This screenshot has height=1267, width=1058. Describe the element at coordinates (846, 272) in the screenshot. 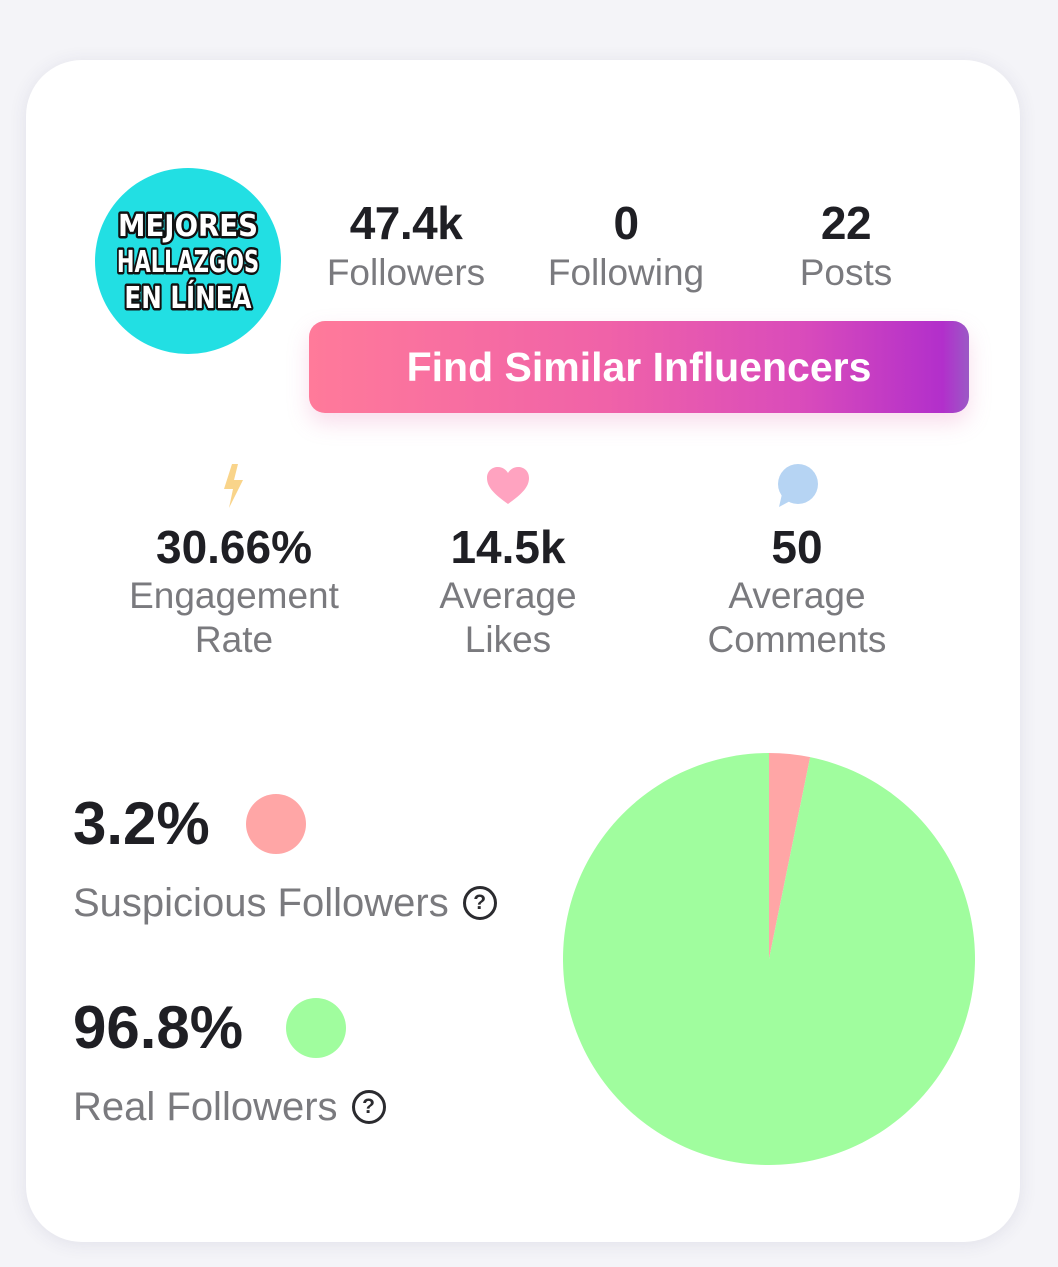

I see `posts-label: Posts` at that location.